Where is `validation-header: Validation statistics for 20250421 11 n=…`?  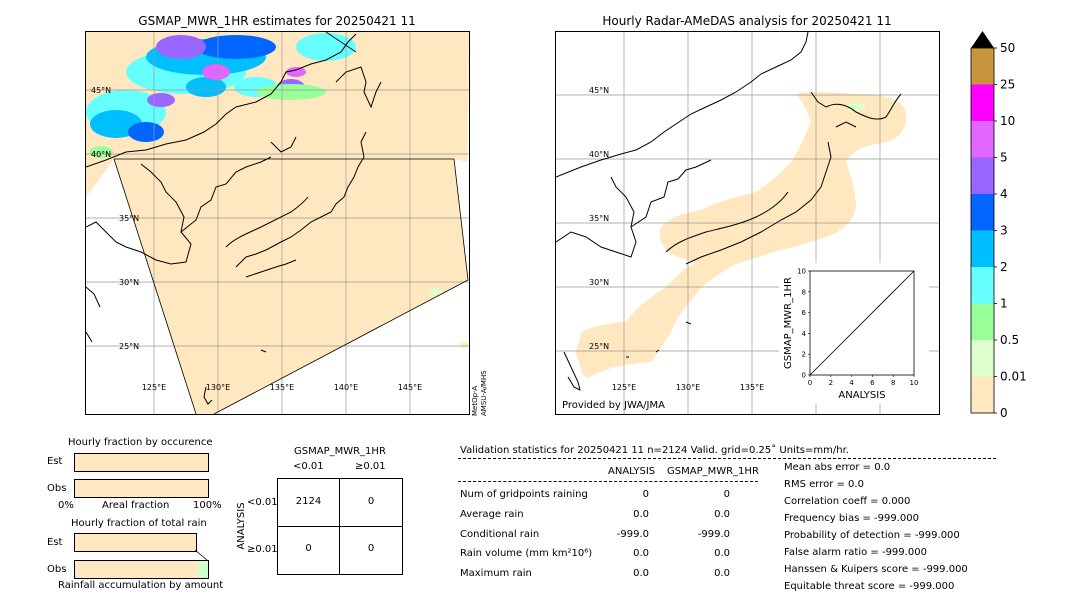 validation-header: Validation statistics for 20250421 11 n=… is located at coordinates (654, 450).